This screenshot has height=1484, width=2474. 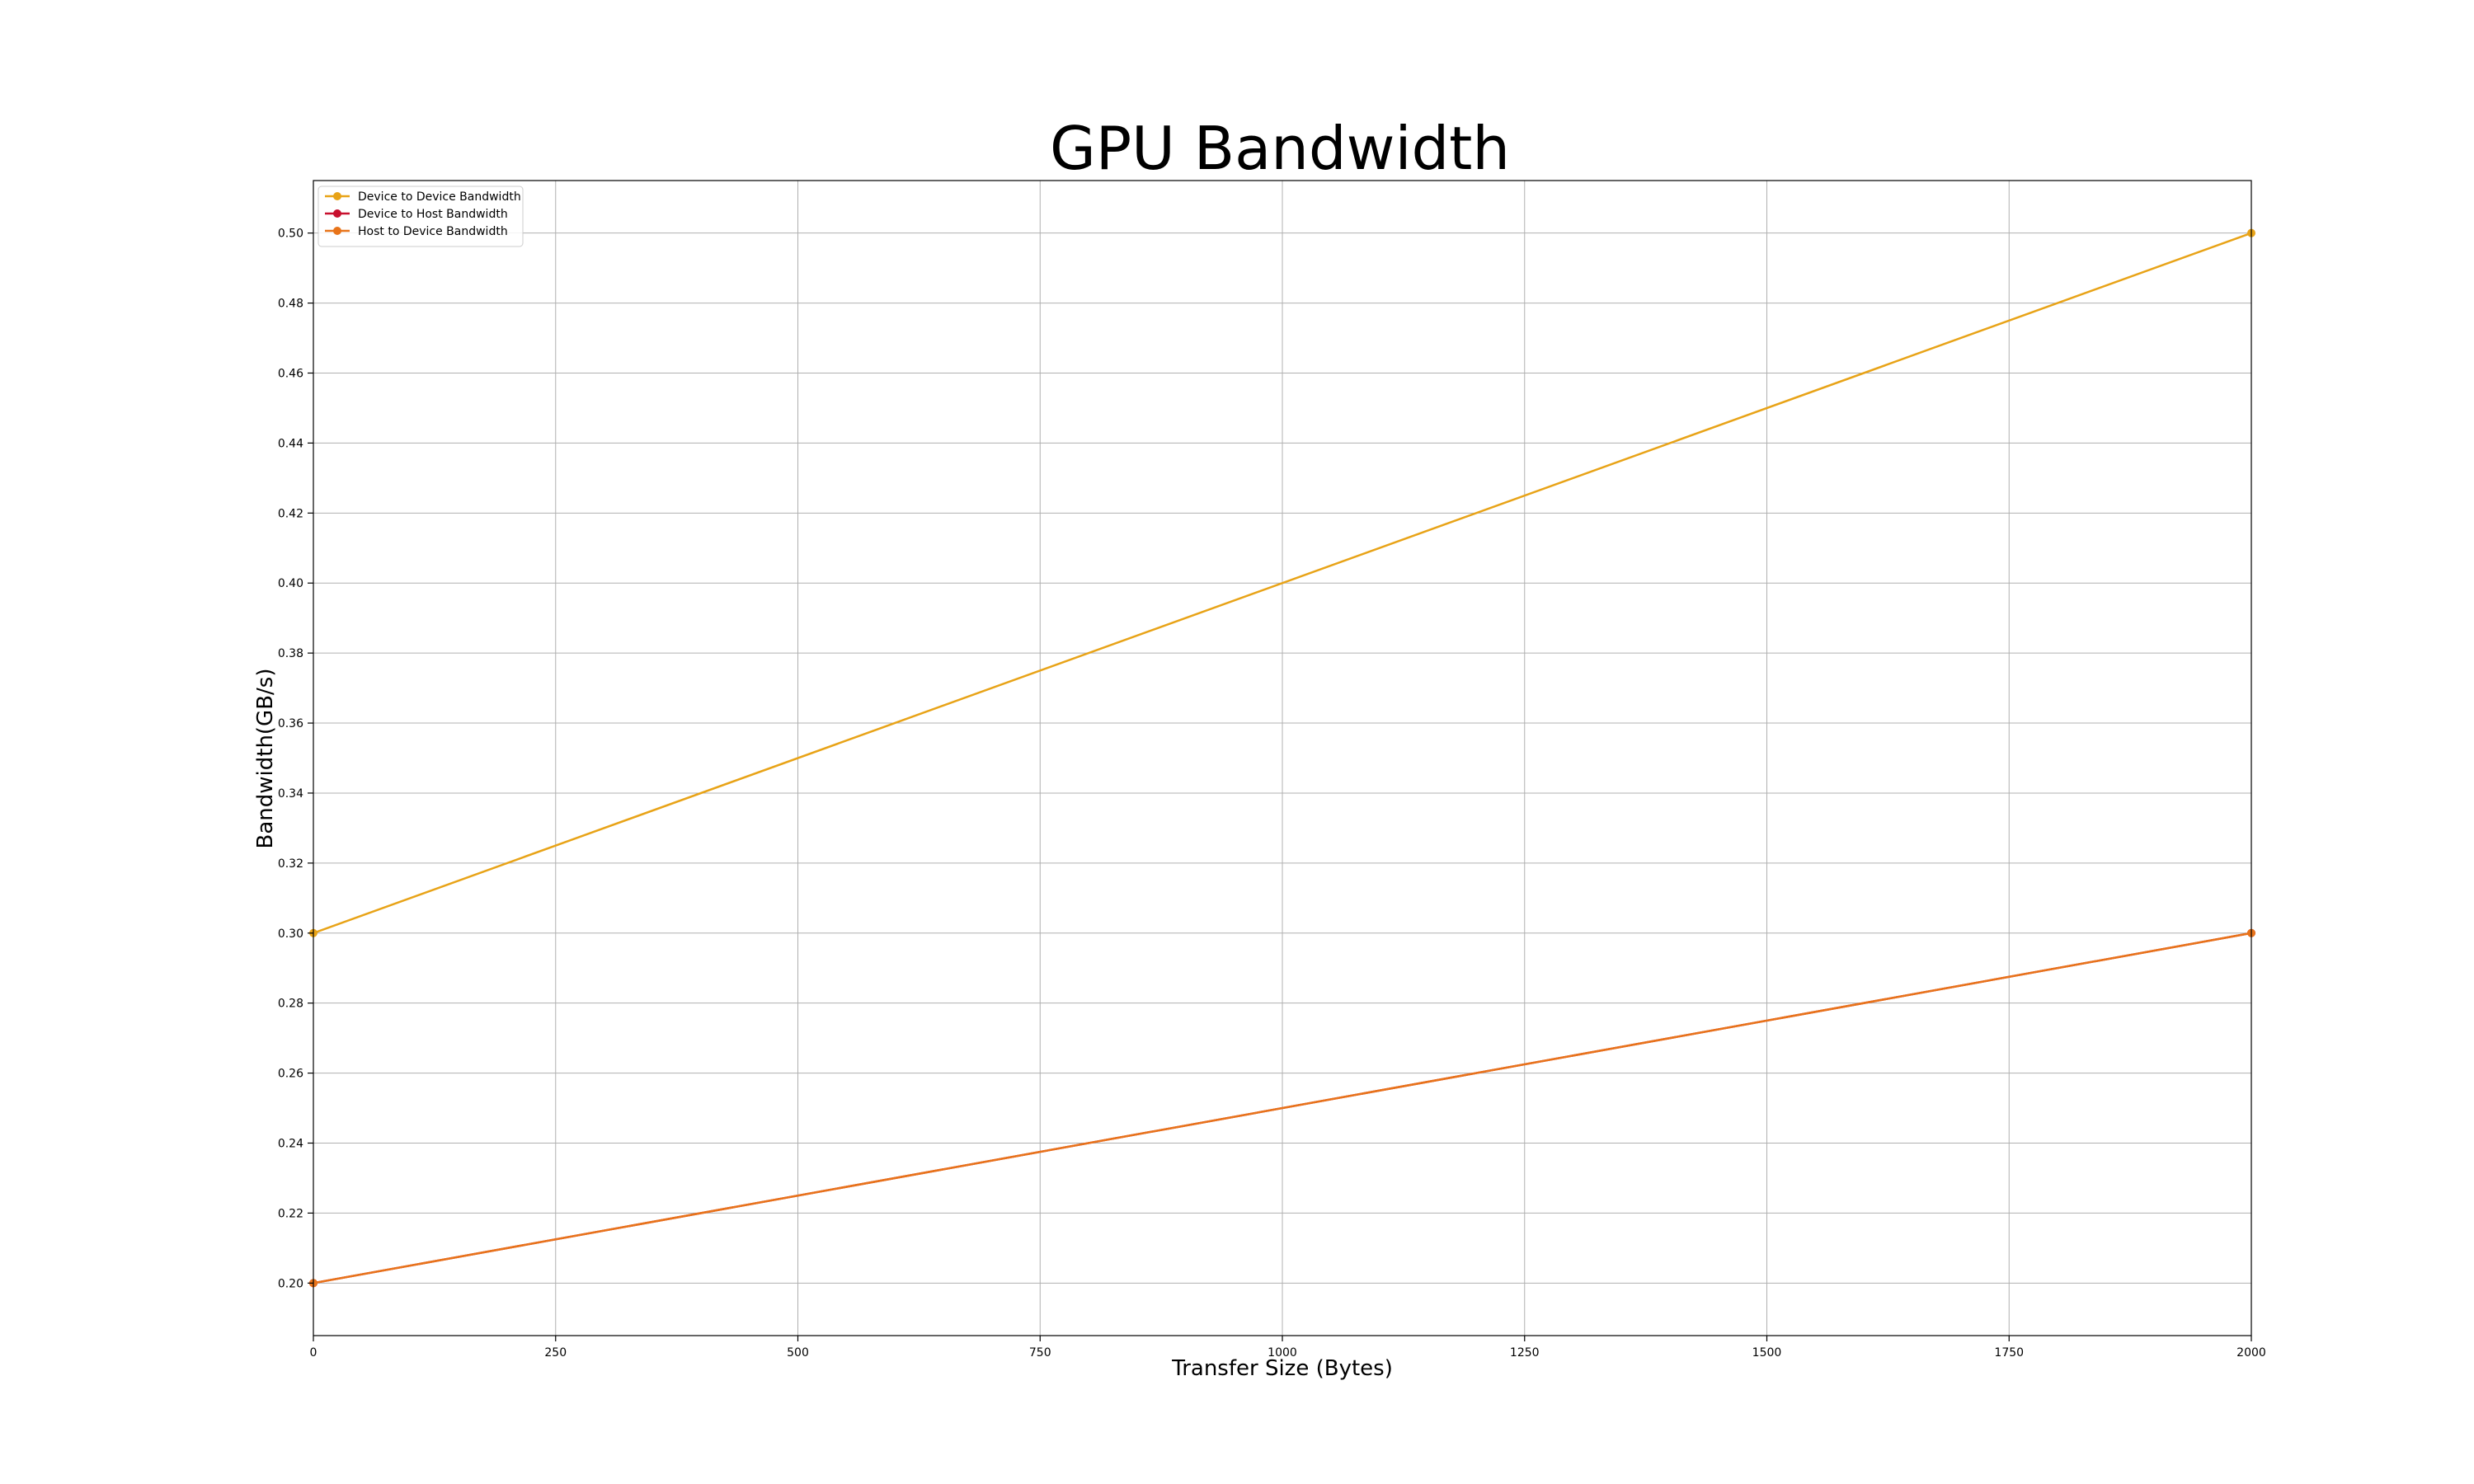 I want to click on x-tick-label: 0, so click(x=313, y=1353).